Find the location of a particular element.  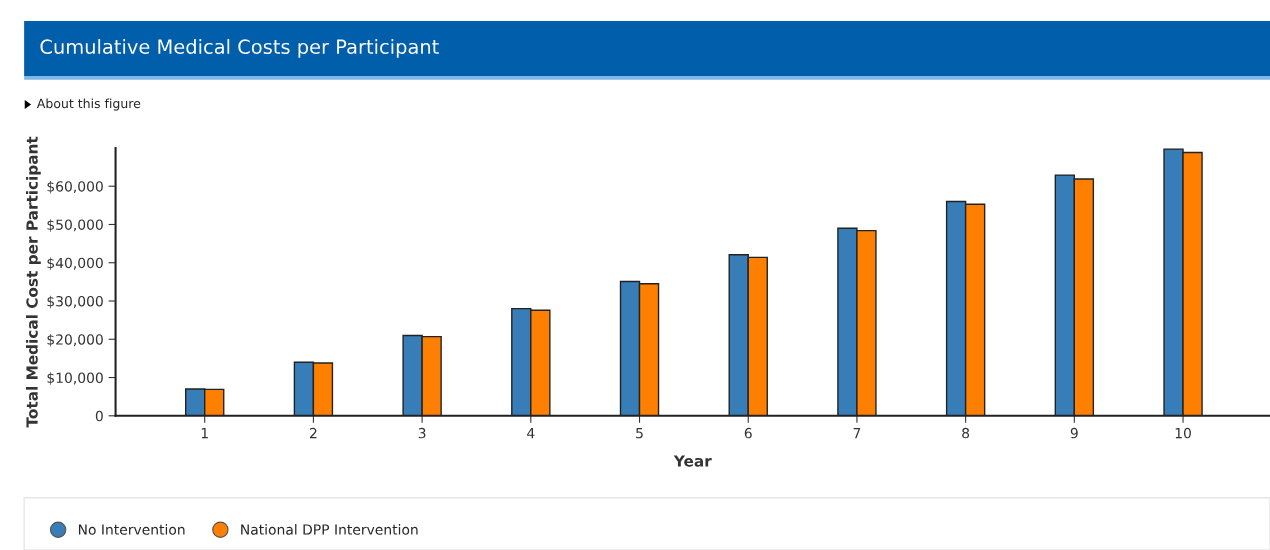

x-tick-label: 5 is located at coordinates (639, 433).